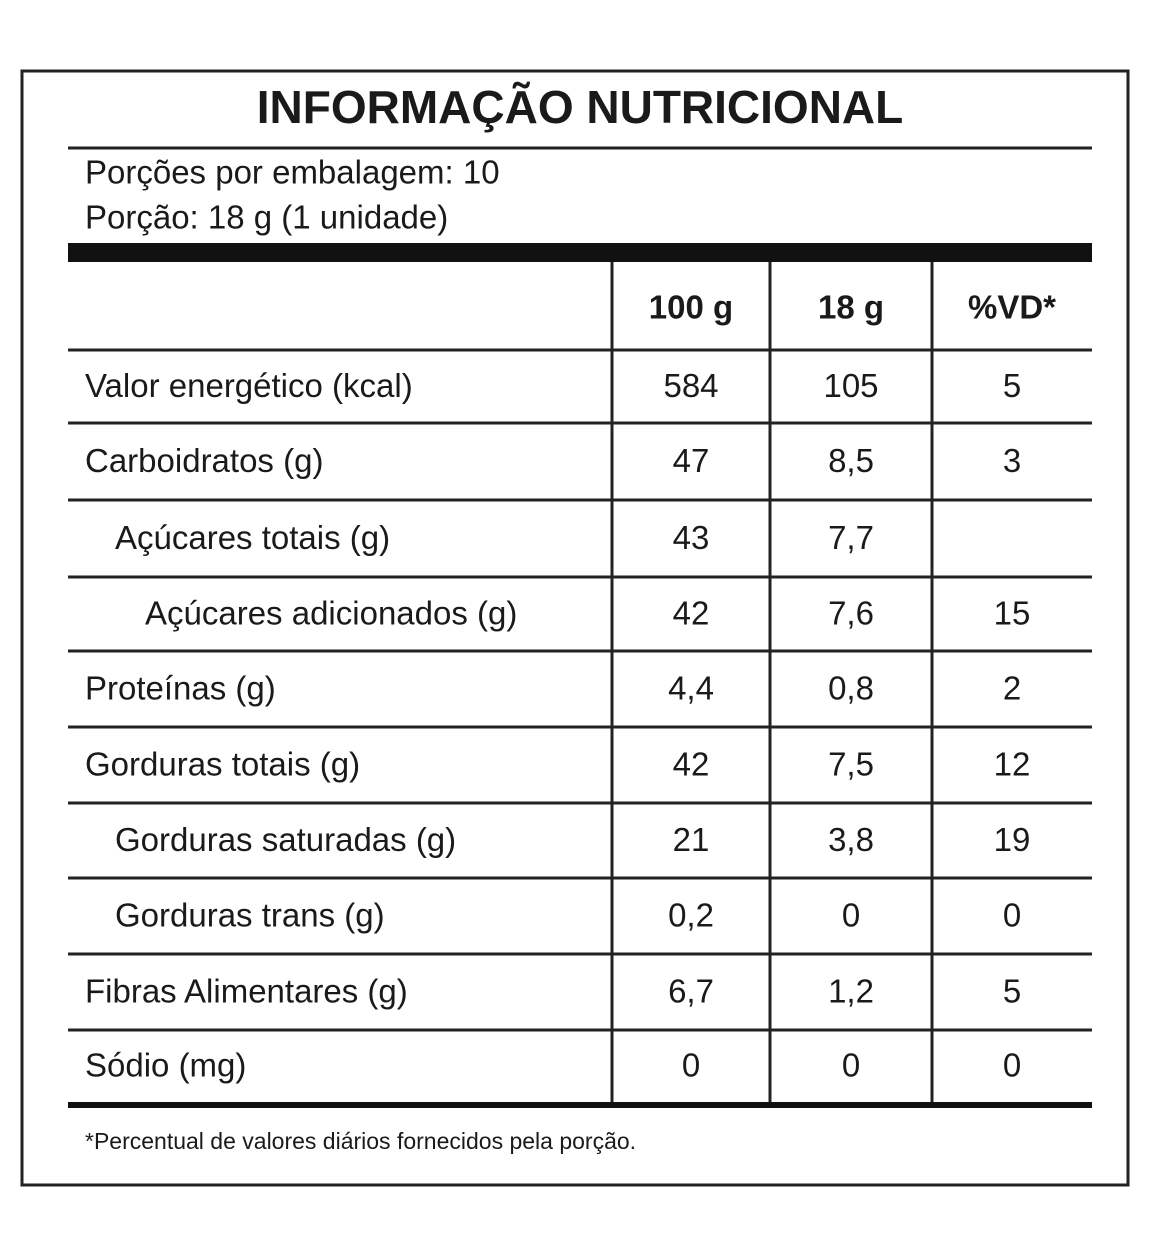 This screenshot has height=1248, width=1160. I want to click on nutrient-name: Açúcares totais (g), so click(252, 537).